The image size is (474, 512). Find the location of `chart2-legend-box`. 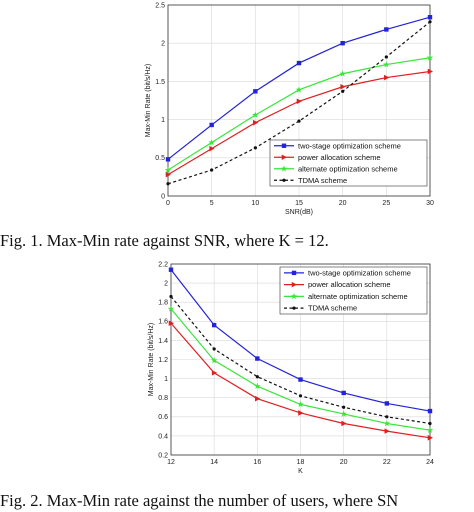

chart2-legend-box is located at coordinates (353, 290).